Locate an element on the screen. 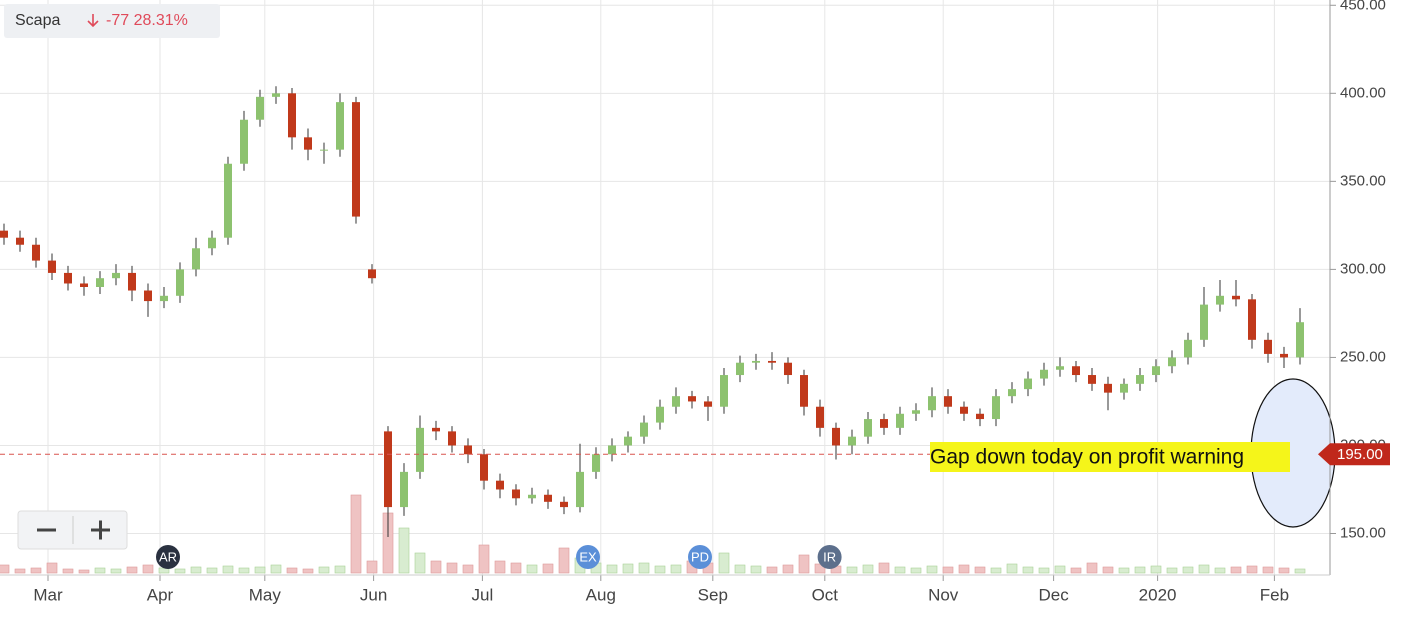 This screenshot has height=621, width=1416. x-tick-label: Apr is located at coordinates (160, 594).